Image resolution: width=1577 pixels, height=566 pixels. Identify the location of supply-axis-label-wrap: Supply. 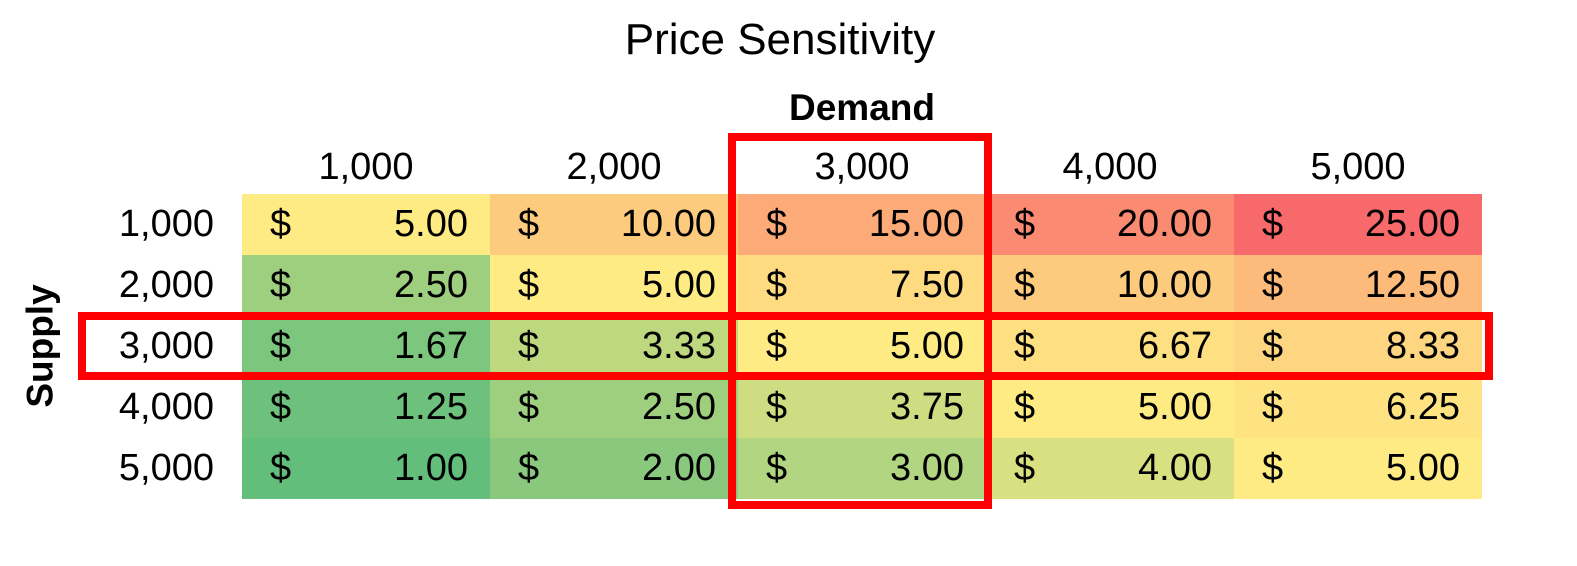
(41, 345).